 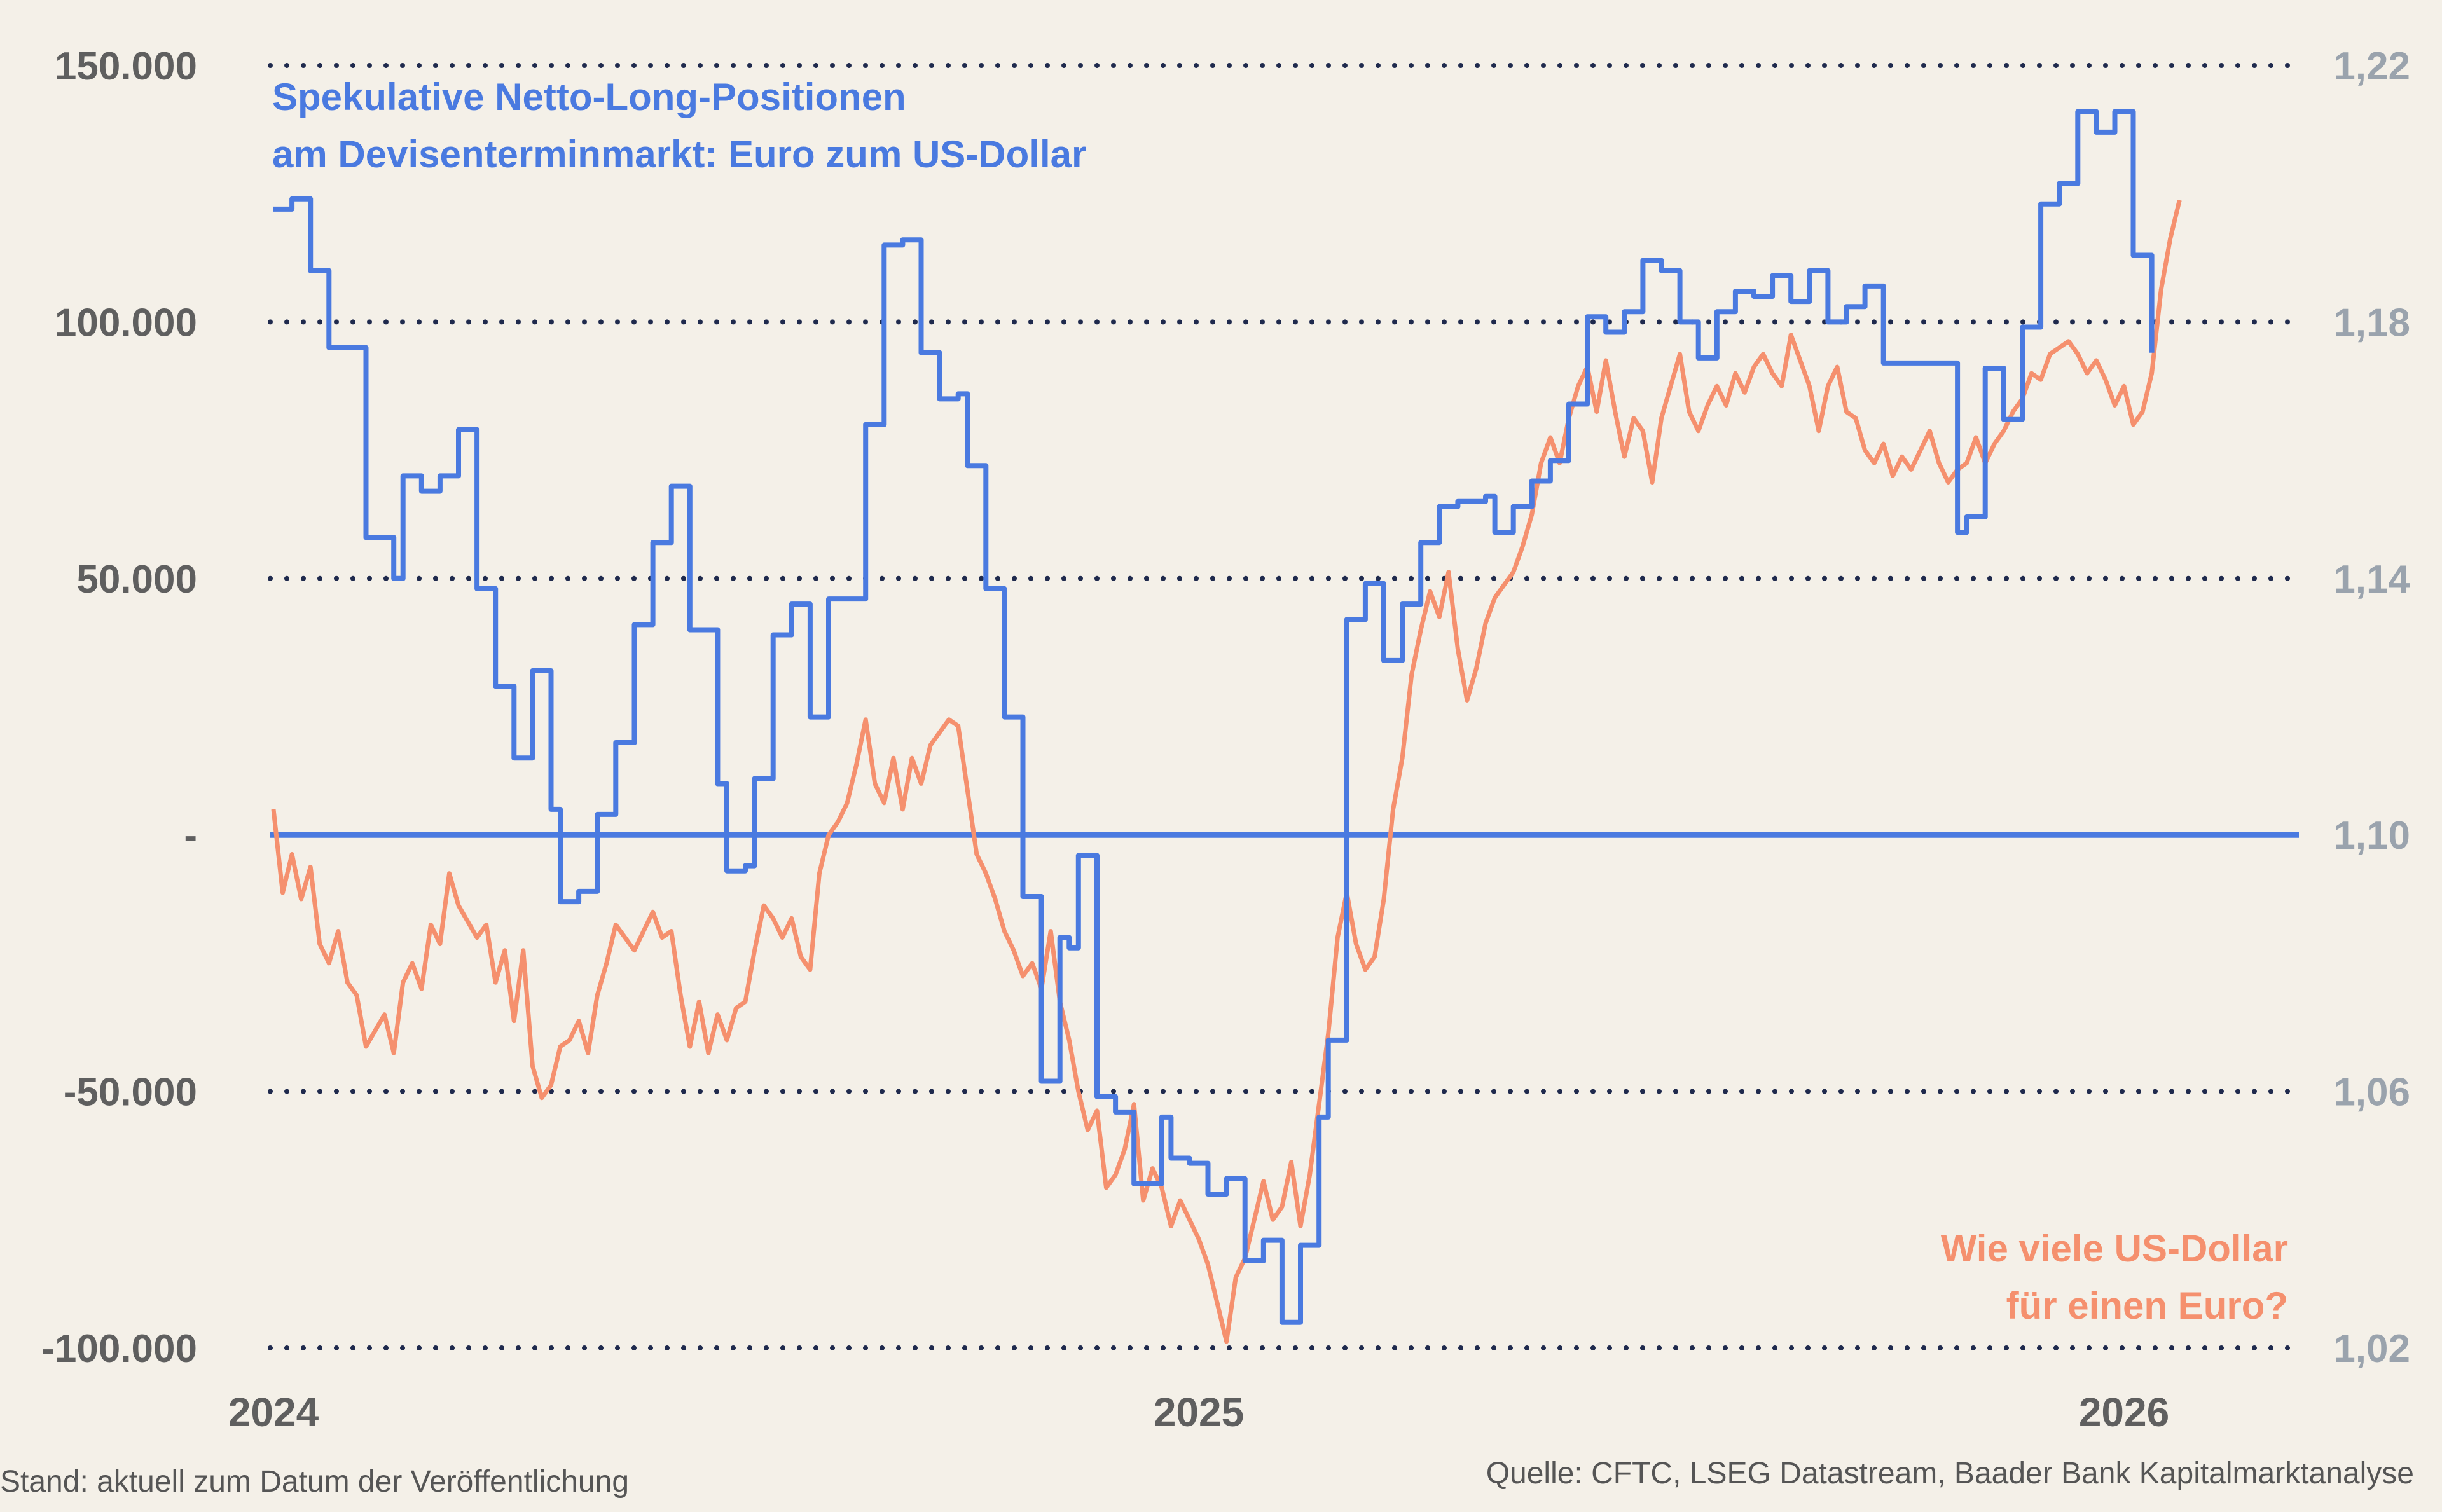 What do you see at coordinates (2371, 836) in the screenshot?
I see `right-axis-tick-label: 1,10` at bounding box center [2371, 836].